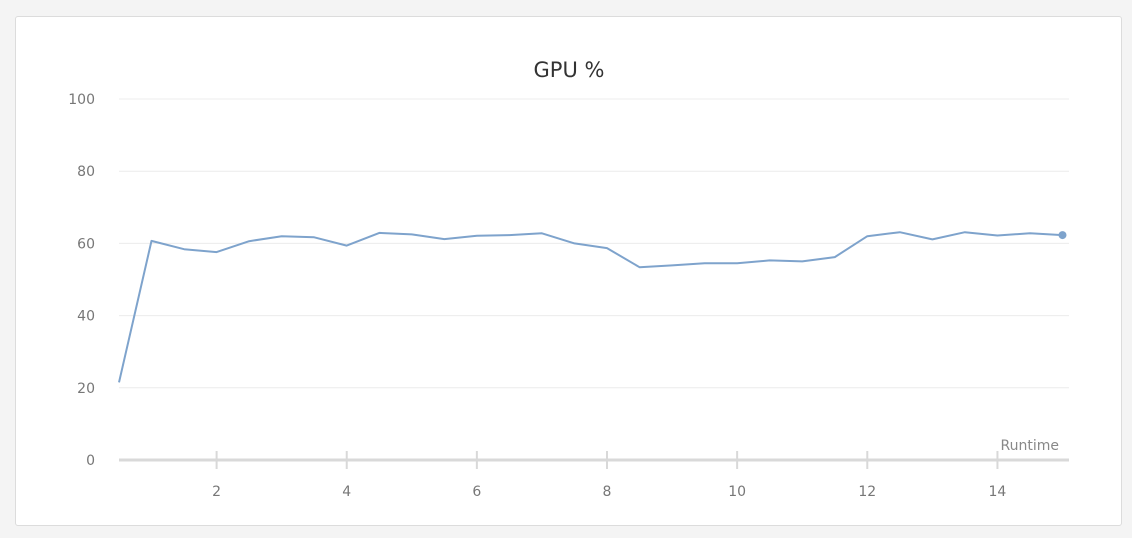  What do you see at coordinates (594, 460) in the screenshot?
I see `x-axis` at bounding box center [594, 460].